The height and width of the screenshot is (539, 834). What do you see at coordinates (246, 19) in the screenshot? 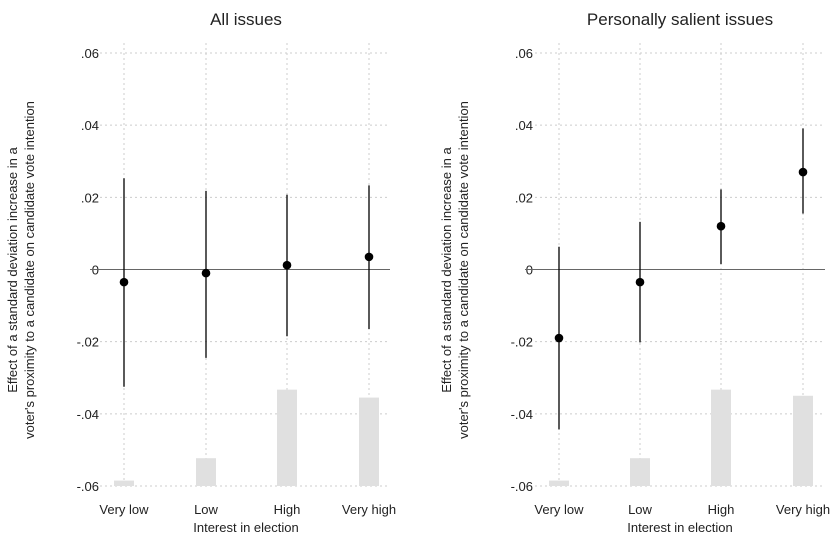
I see `panel-title: All issues` at bounding box center [246, 19].